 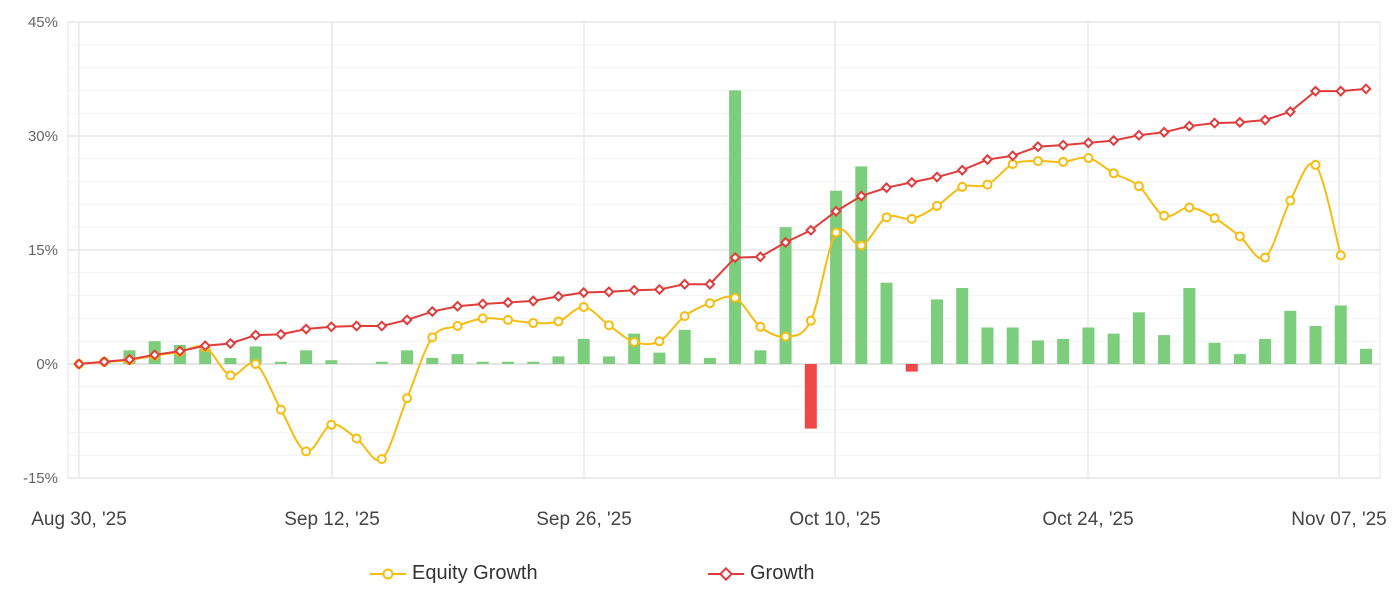 I want to click on legend: Equity Growth Growth, so click(x=696, y=577).